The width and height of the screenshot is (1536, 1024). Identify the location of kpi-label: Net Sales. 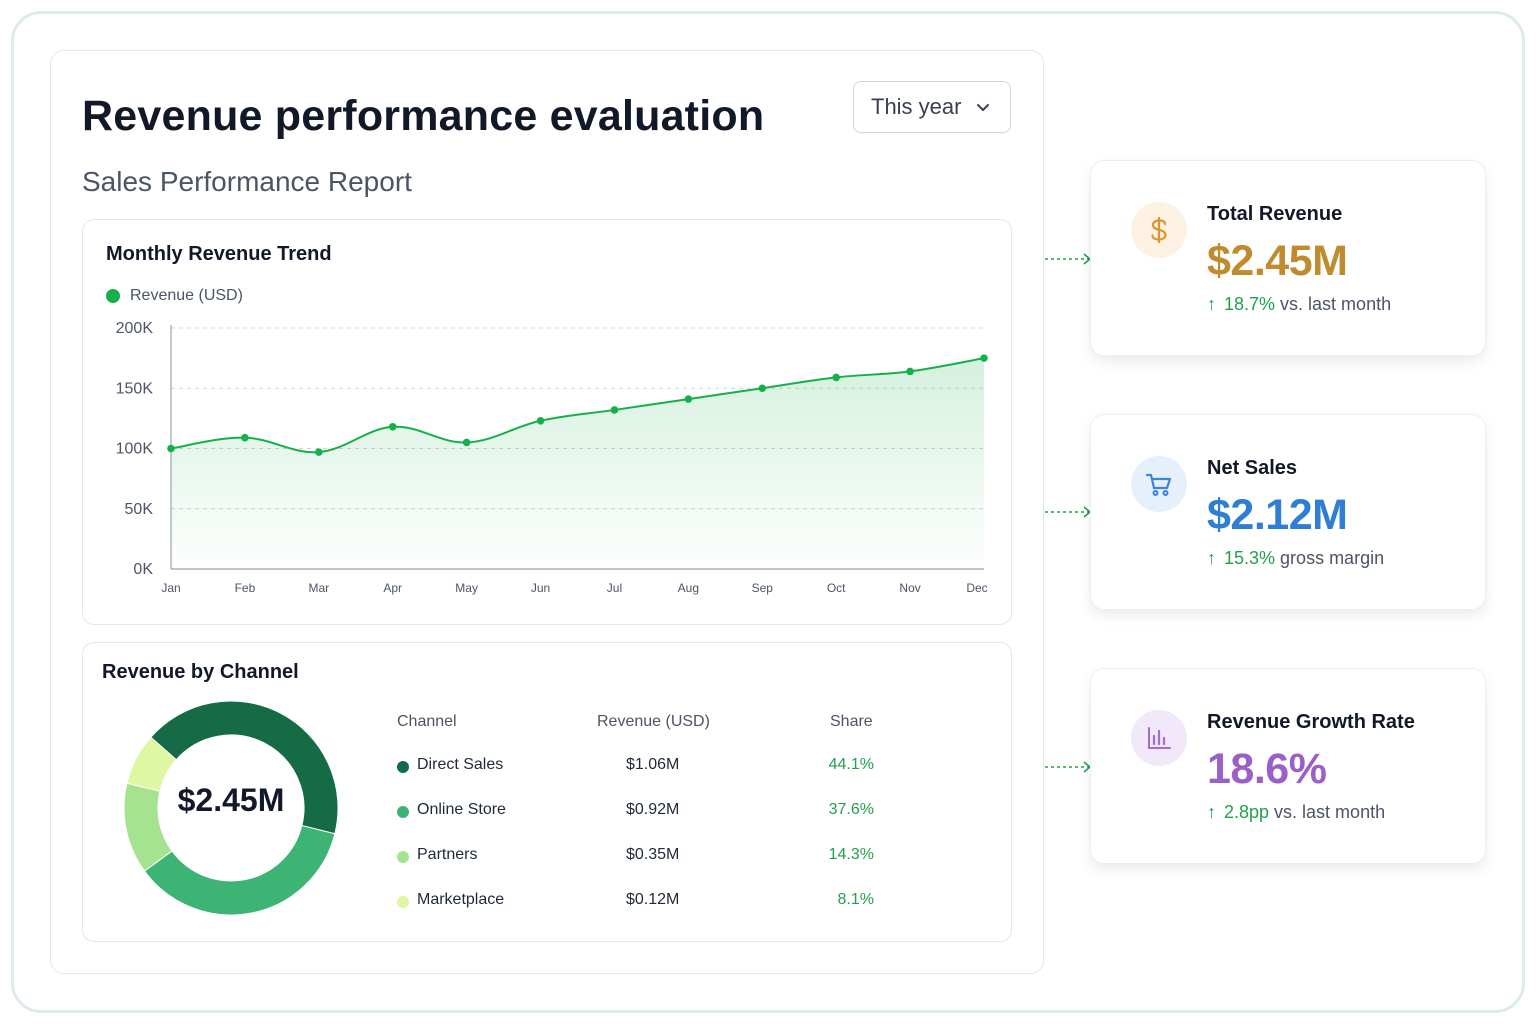
(1252, 468).